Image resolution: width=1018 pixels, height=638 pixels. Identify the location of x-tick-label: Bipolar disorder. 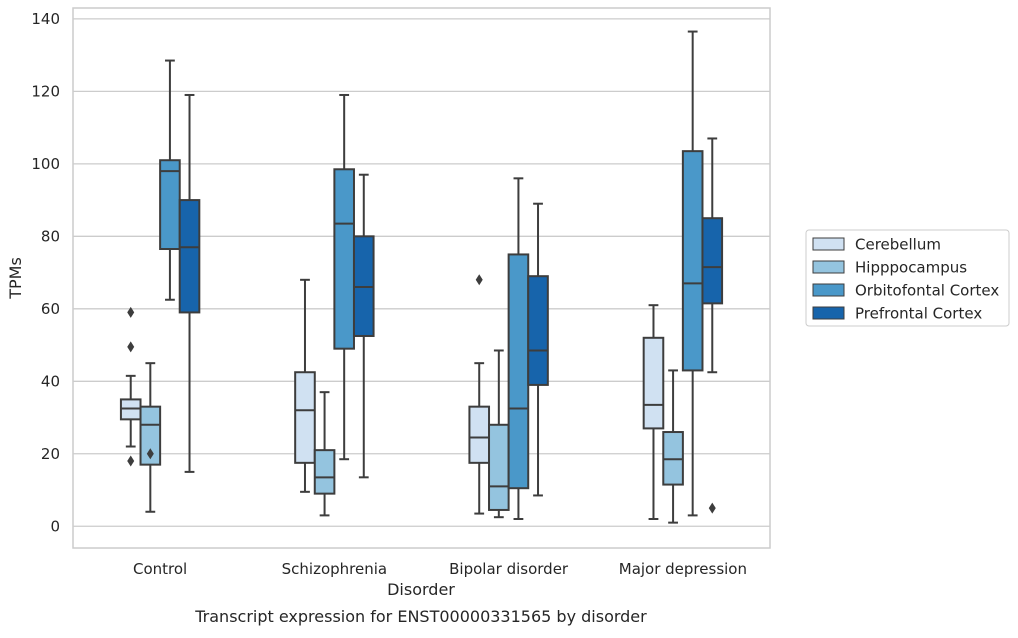
(509, 569).